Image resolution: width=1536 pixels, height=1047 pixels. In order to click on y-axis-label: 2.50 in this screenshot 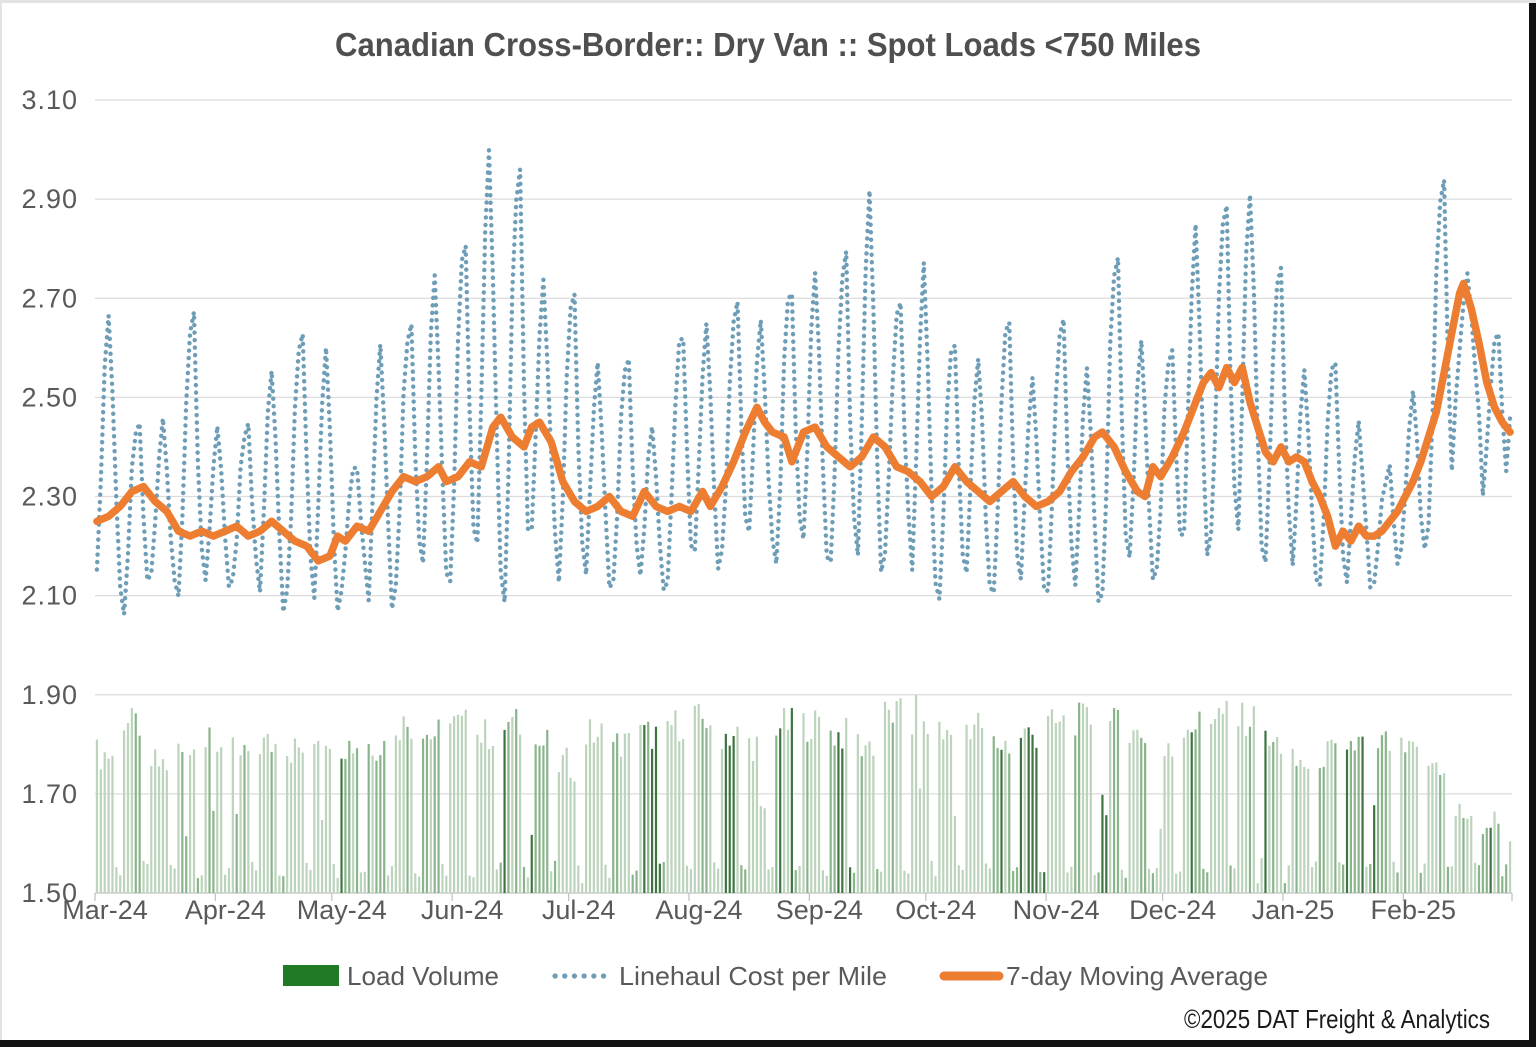, I will do `click(49, 397)`.